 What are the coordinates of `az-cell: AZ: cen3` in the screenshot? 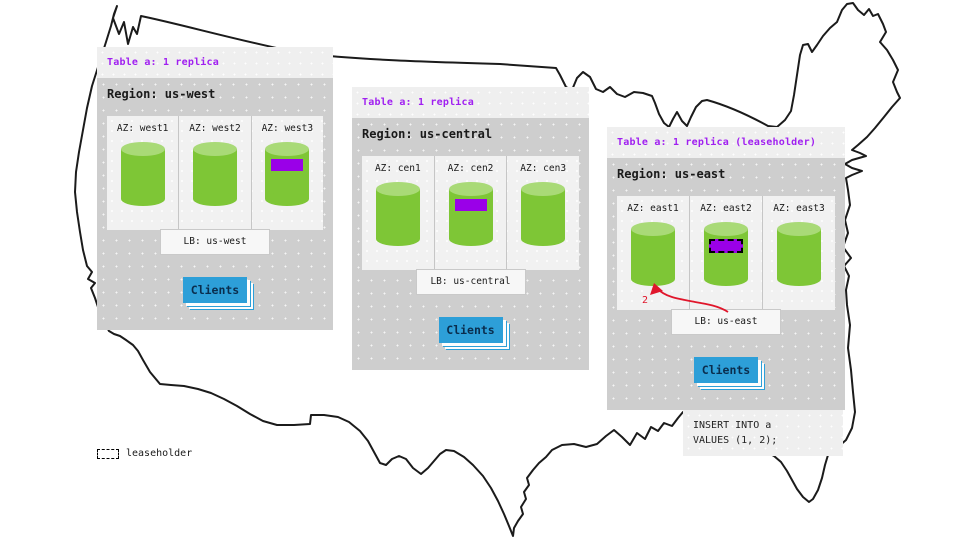 It's located at (543, 213).